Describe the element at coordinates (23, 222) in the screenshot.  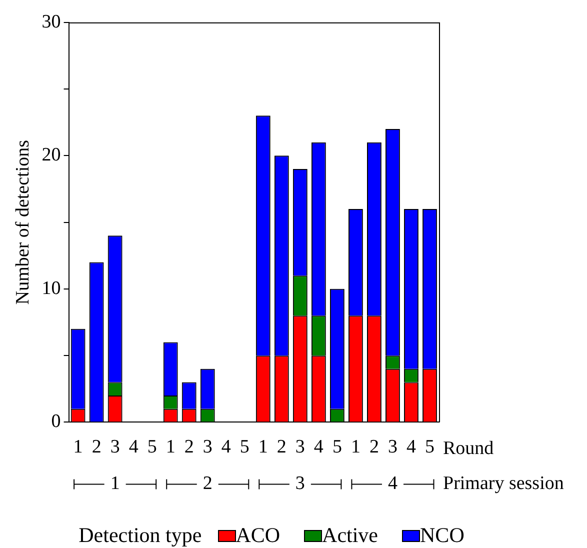
I see `y-axis-title: Number of detections` at that location.